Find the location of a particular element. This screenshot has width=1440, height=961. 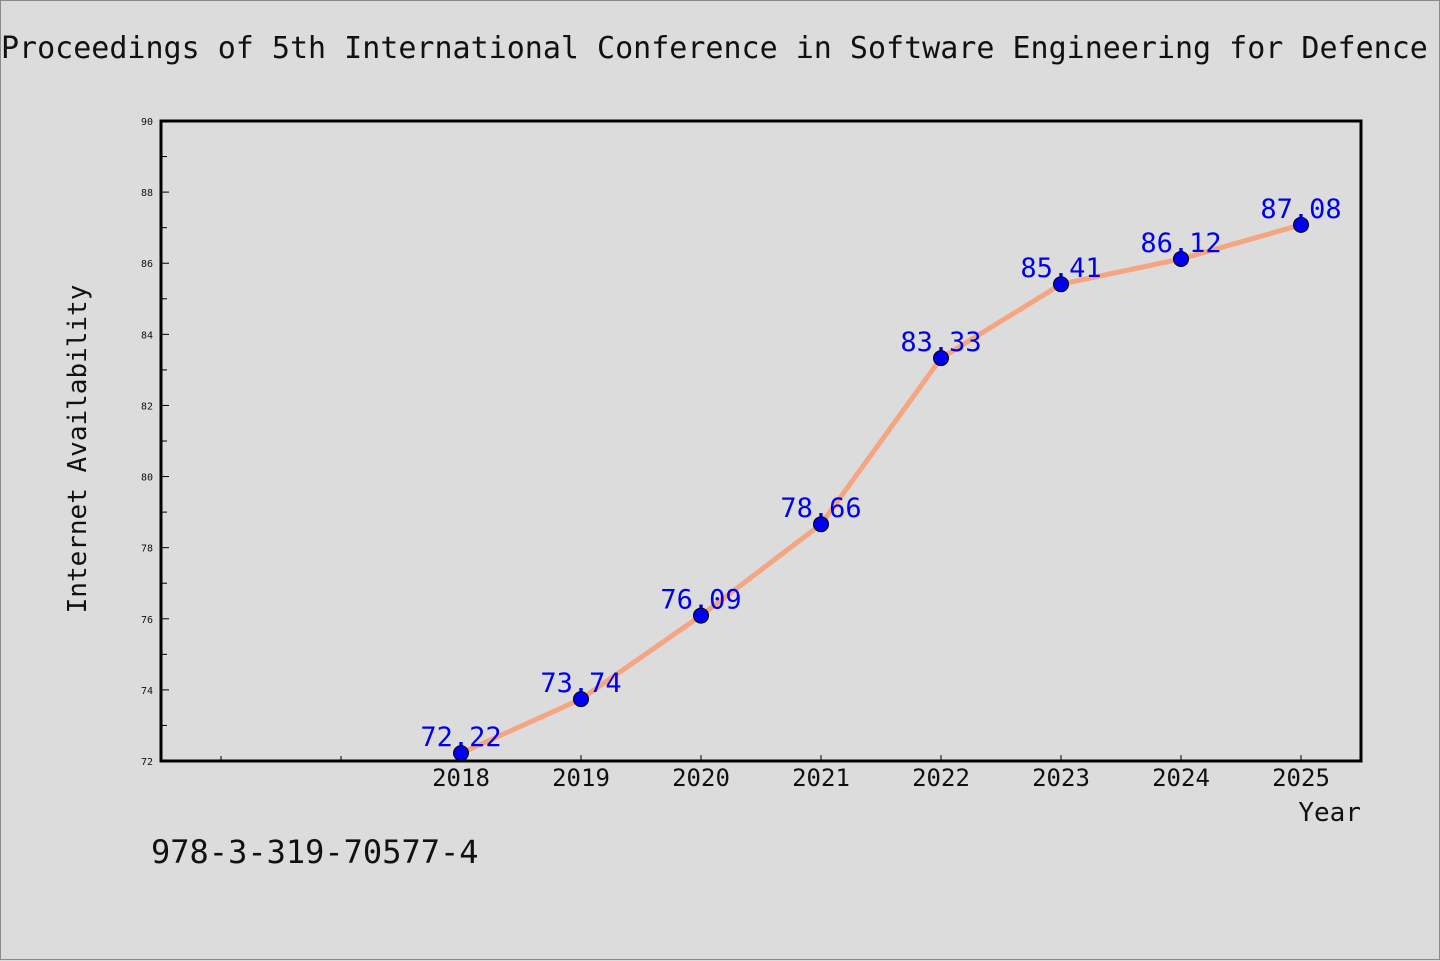

y-tick-label: 76 is located at coordinates (147, 620).